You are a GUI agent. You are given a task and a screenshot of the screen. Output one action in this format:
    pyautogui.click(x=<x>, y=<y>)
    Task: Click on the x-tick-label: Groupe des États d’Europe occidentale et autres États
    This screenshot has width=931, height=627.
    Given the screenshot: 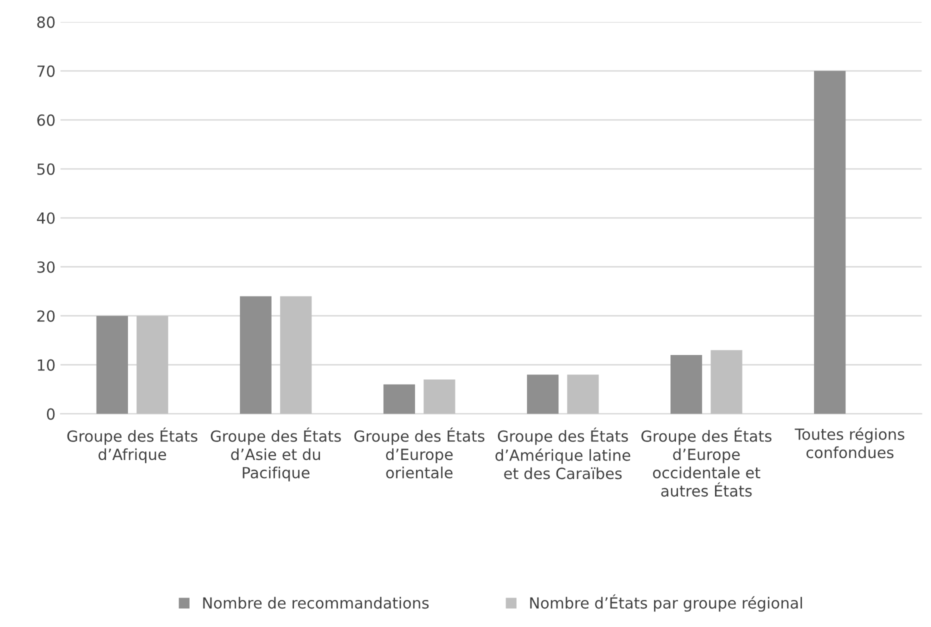 What is the action you would take?
    pyautogui.click(x=706, y=462)
    